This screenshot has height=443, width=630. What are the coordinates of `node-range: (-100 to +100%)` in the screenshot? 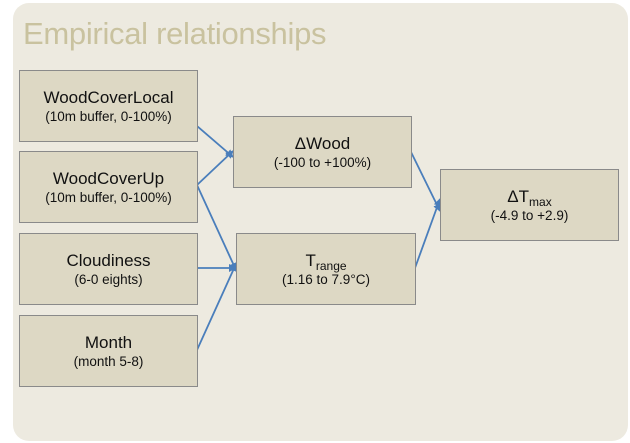 It's located at (322, 162).